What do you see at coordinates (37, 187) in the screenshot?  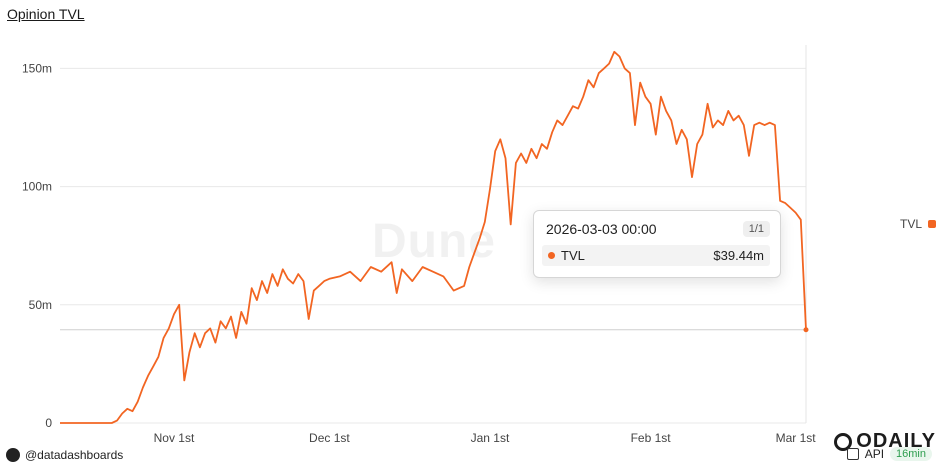 I see `y-tick-label: 100m` at bounding box center [37, 187].